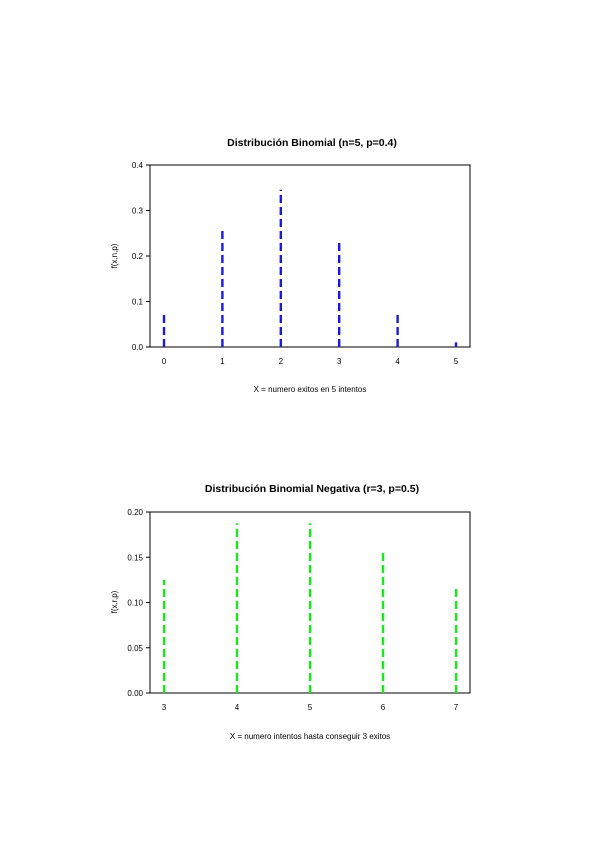  I want to click on negative-binomial-y-tick-label: 0.15, so click(135, 557).